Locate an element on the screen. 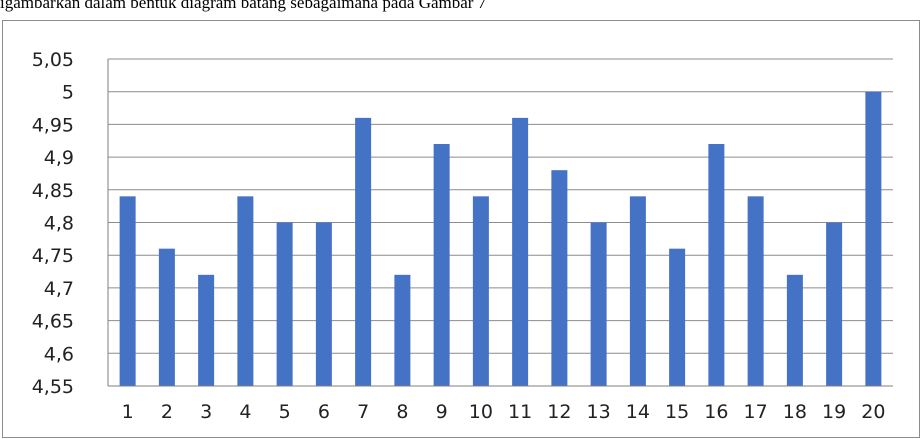  x-tick-label: 14 is located at coordinates (638, 412).